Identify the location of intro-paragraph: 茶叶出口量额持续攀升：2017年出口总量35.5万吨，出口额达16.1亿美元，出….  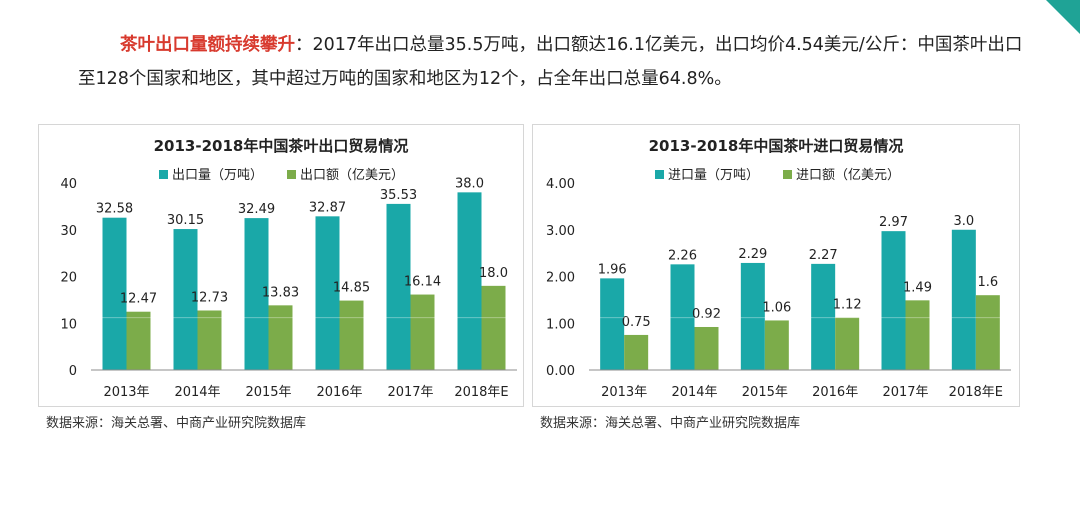
(553, 62).